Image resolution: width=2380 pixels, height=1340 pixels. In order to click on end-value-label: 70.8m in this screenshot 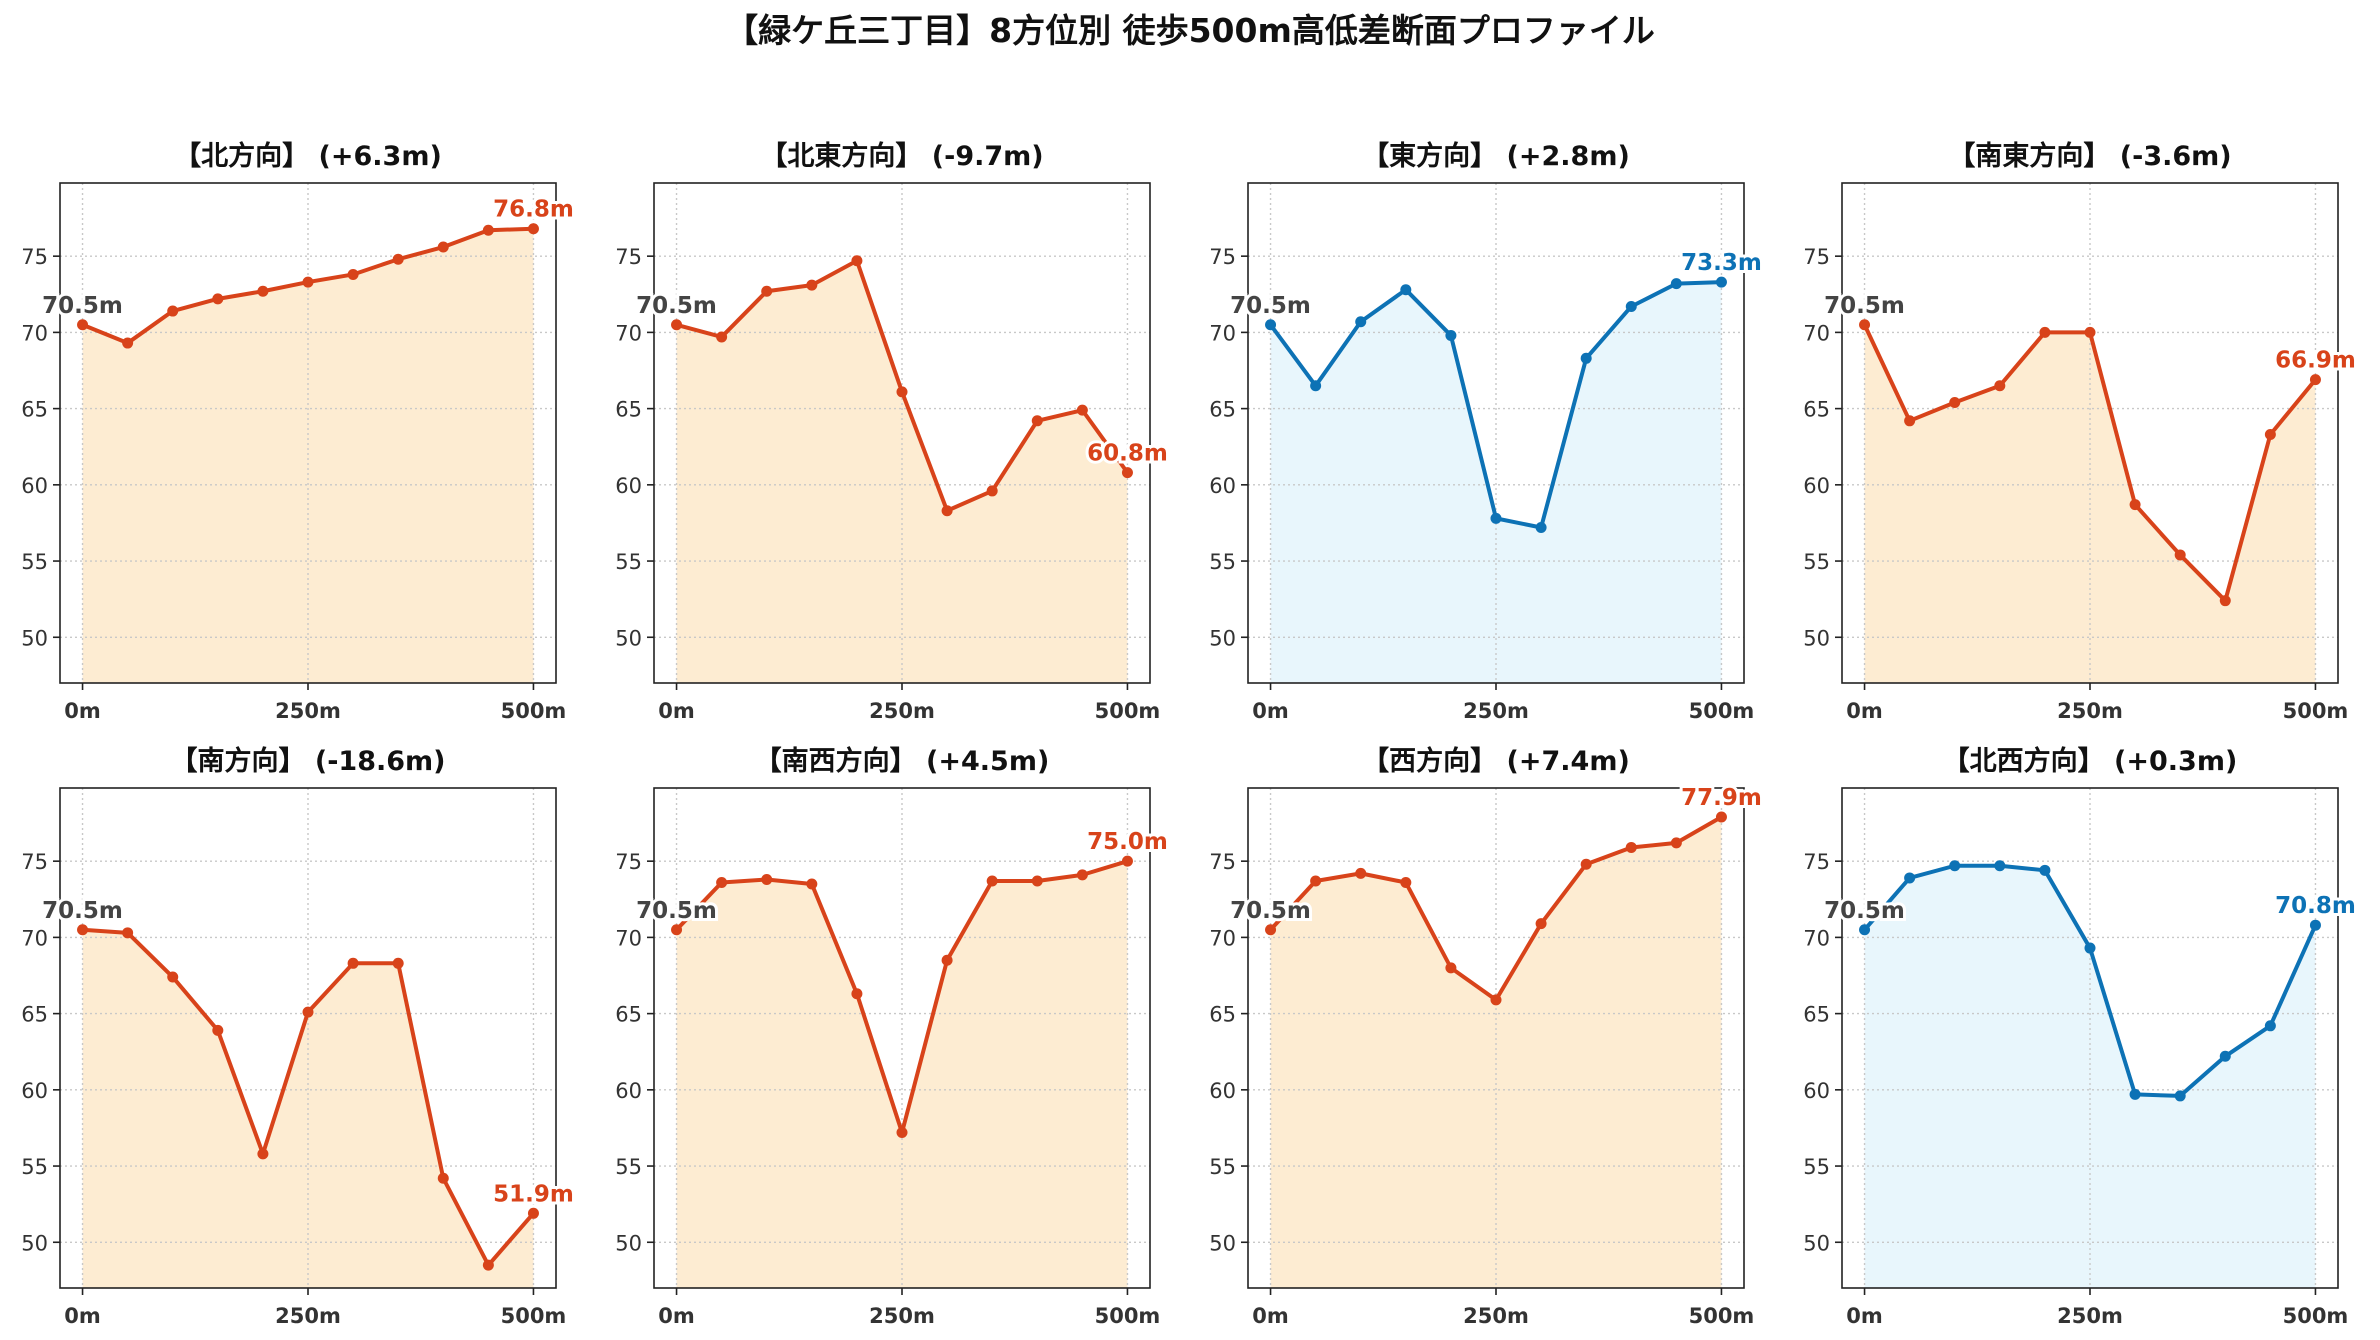, I will do `click(2315, 906)`.